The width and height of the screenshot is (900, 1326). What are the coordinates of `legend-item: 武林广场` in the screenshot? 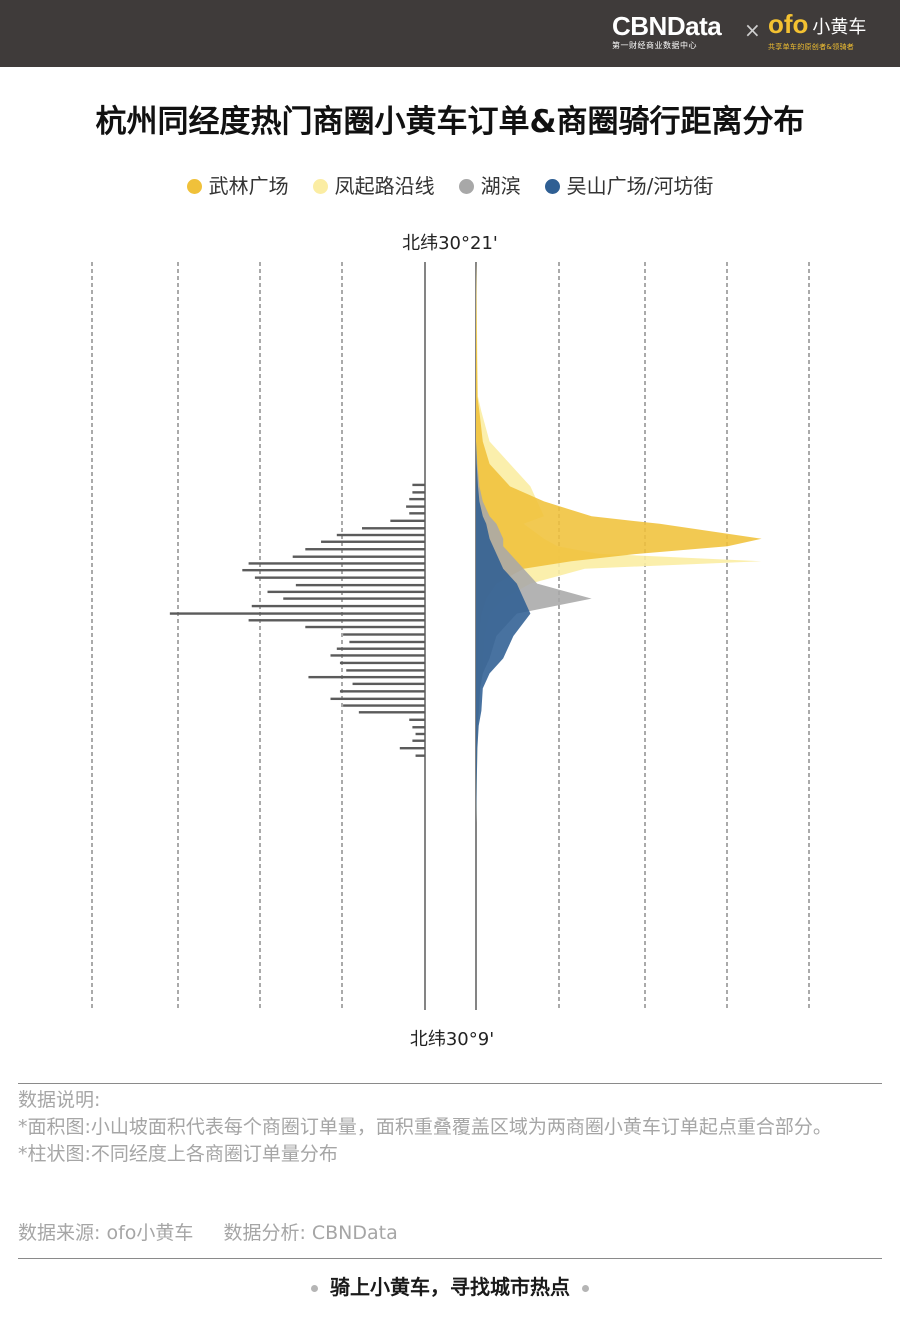 It's located at (237, 186).